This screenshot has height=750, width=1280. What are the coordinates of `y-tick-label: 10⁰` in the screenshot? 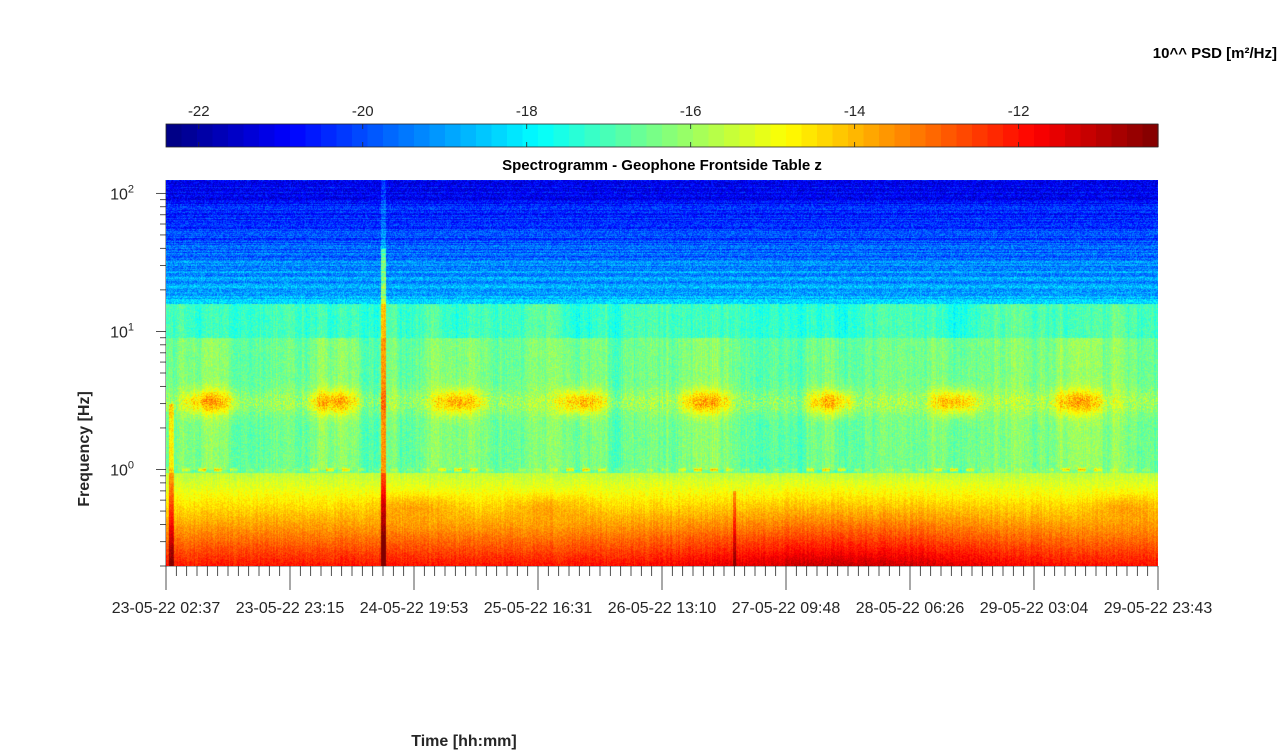 It's located at (122, 470).